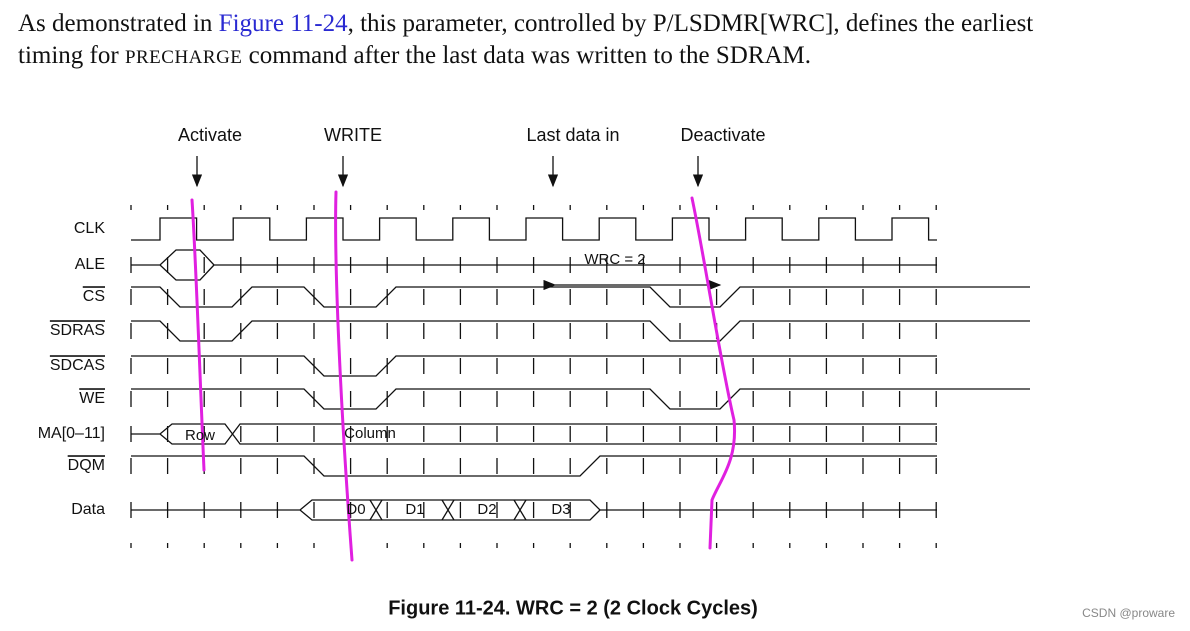  What do you see at coordinates (118, 23) in the screenshot?
I see `text: As demonstrated in` at bounding box center [118, 23].